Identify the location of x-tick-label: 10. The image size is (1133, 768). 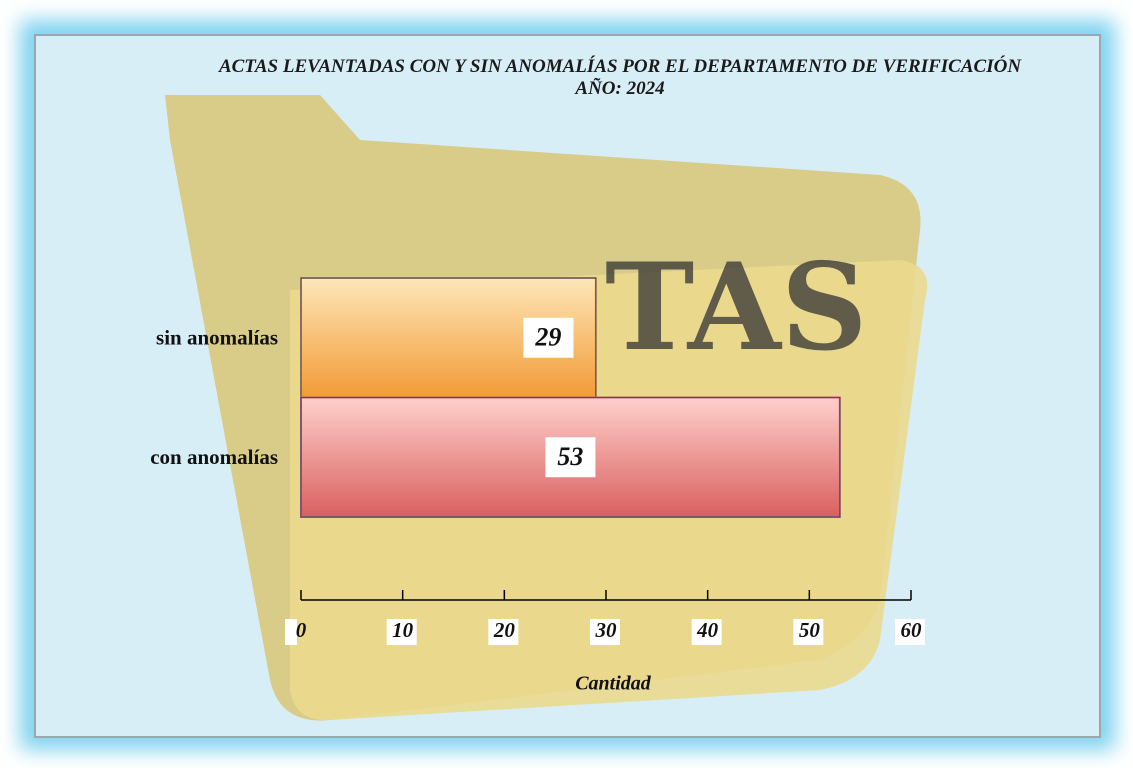
(403, 630).